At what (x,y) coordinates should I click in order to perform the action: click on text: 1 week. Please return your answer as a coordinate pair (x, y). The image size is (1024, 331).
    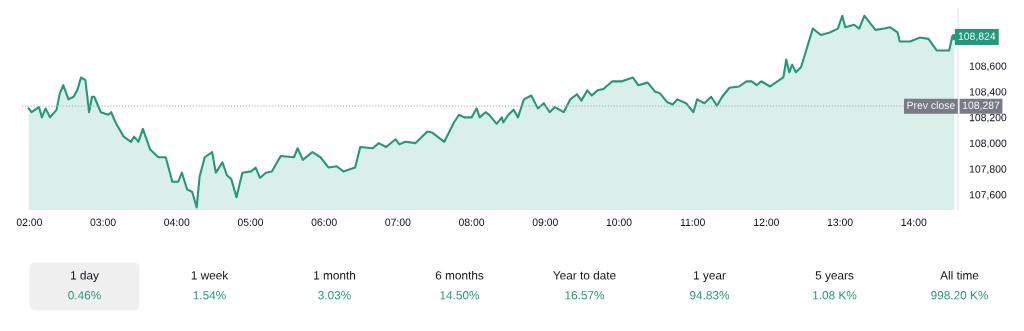
    Looking at the image, I should click on (210, 275).